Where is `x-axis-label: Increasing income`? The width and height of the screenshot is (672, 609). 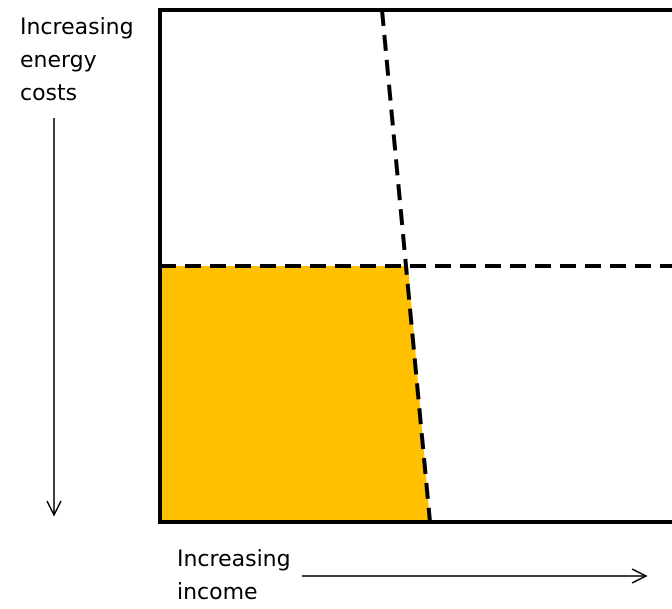 x-axis-label: Increasing income is located at coordinates (234, 576).